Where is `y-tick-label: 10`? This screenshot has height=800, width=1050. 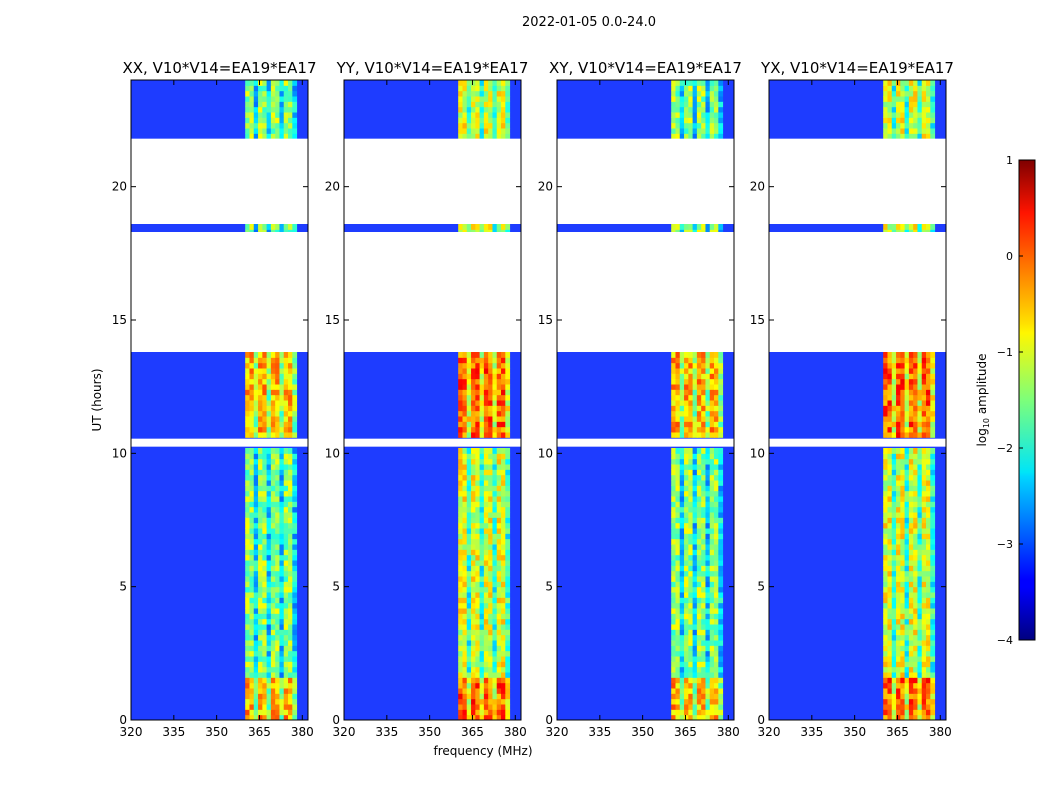
y-tick-label: 10 is located at coordinates (332, 453).